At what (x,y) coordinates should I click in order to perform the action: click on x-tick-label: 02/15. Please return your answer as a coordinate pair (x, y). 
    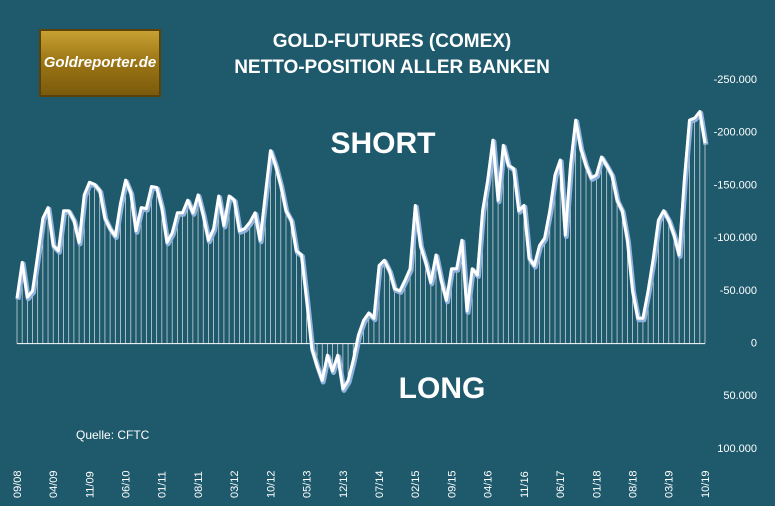
    Looking at the image, I should click on (416, 484).